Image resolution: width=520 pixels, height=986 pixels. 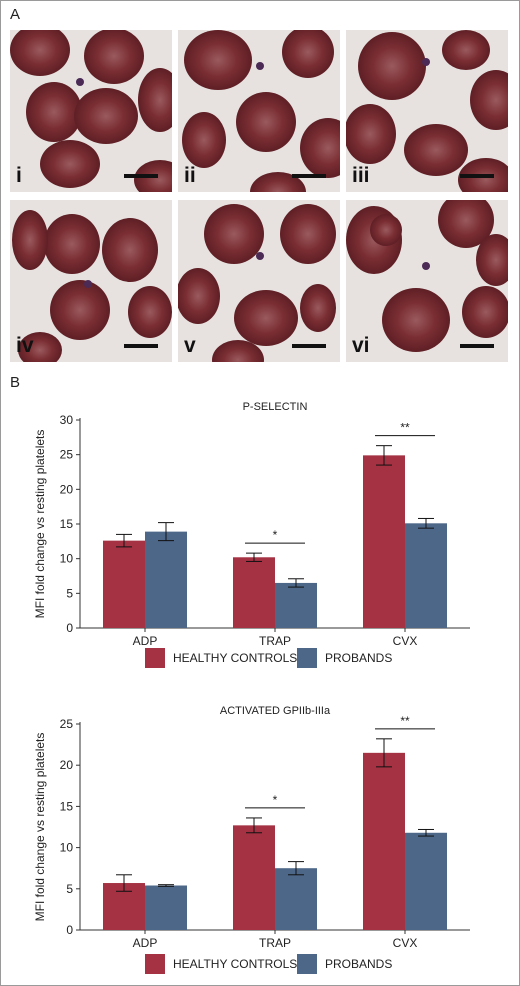 What do you see at coordinates (25, 345) in the screenshot?
I see `micrograph-label: iv` at bounding box center [25, 345].